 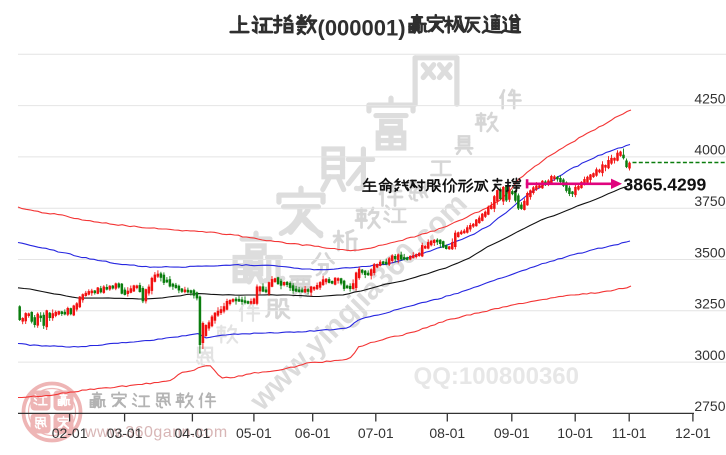 What do you see at coordinates (447, 433) in the screenshot?
I see `svg-text: 08-01` at bounding box center [447, 433].